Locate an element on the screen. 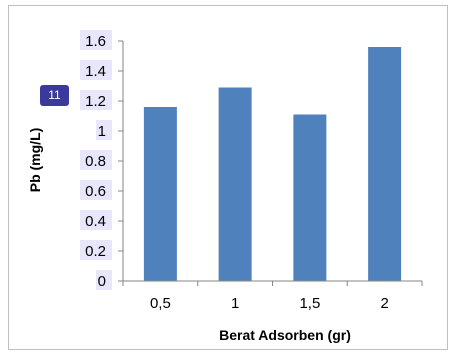 The image size is (456, 358). y-tick-label: 0.8 is located at coordinates (95, 161).